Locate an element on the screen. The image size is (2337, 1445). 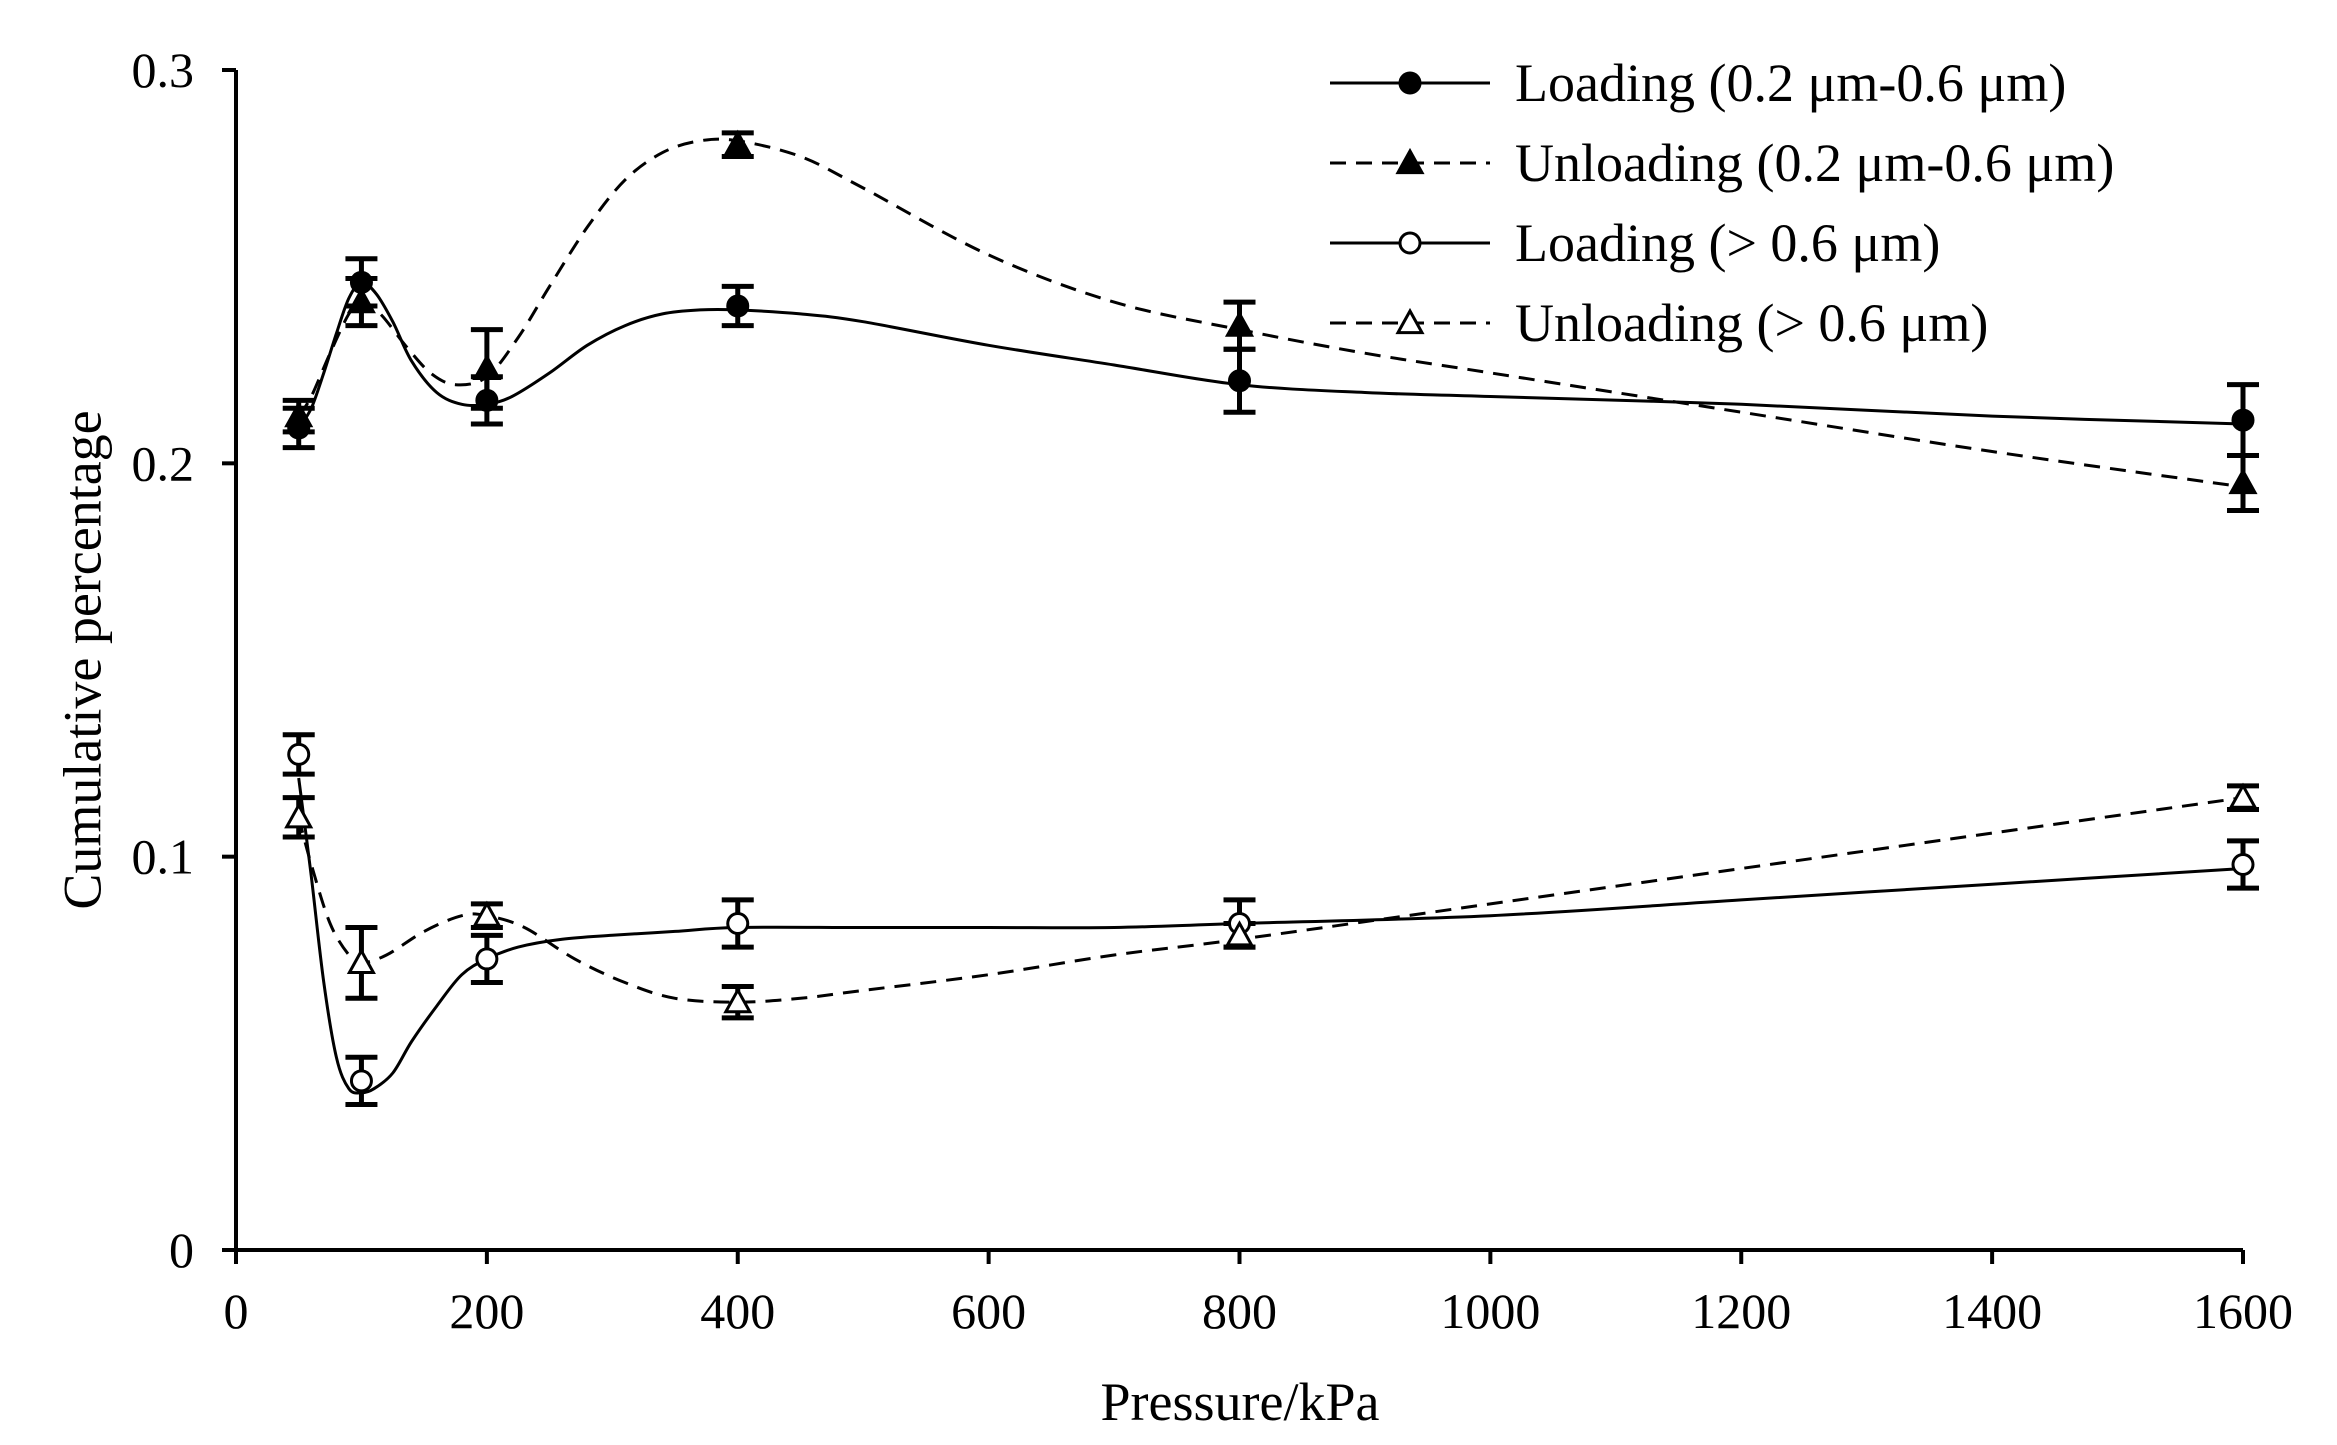
x-tick-label: 800 is located at coordinates (1239, 1311).